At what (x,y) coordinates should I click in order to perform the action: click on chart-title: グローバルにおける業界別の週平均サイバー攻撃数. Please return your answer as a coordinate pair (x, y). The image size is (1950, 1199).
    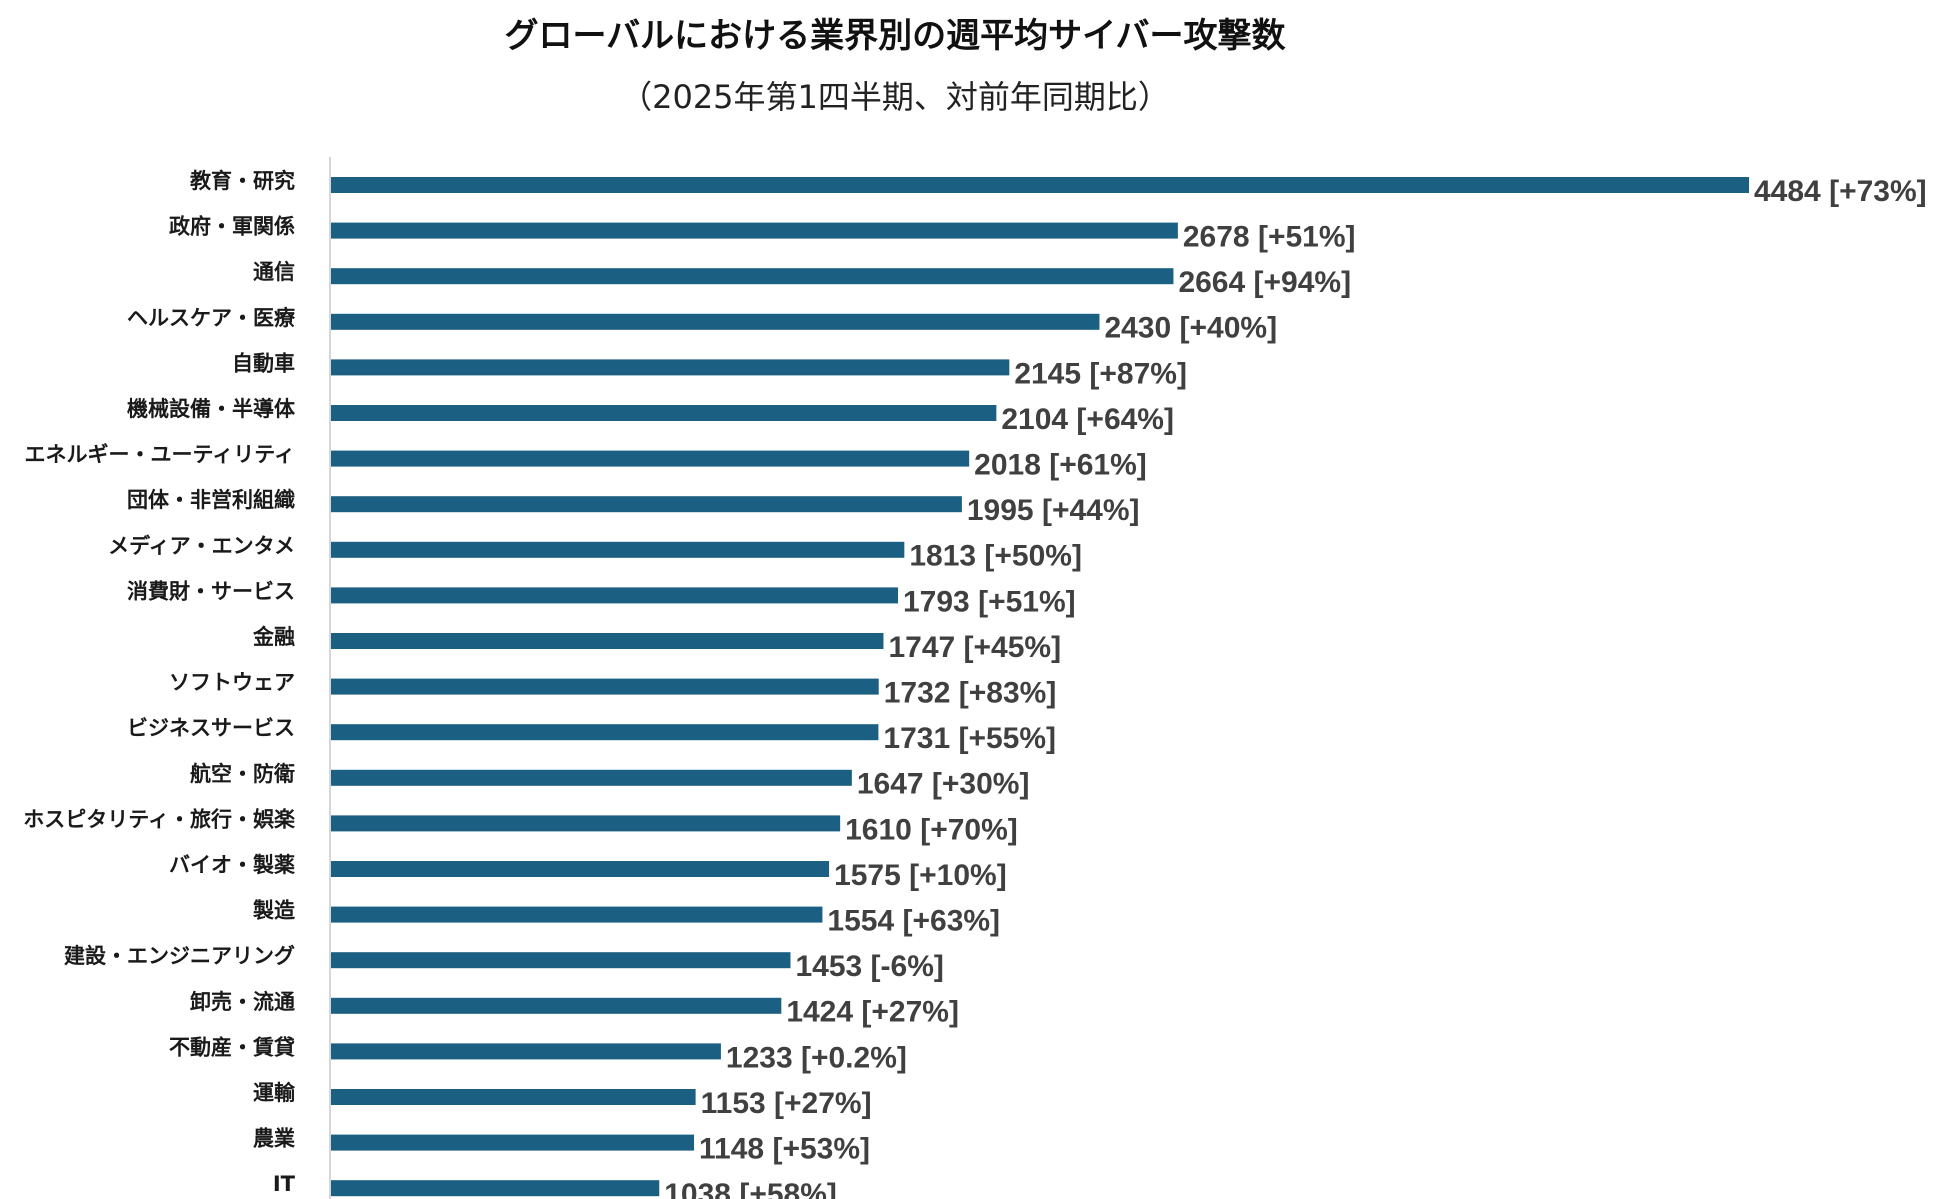
    Looking at the image, I should click on (895, 36).